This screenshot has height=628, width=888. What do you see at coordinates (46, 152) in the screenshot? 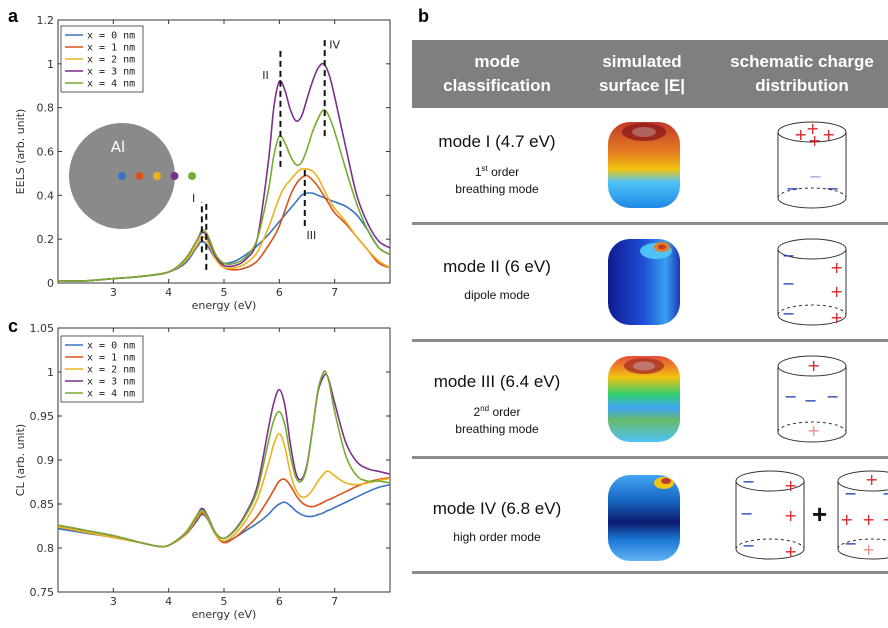
I see `y-tick-label: 0.6` at bounding box center [46, 152].